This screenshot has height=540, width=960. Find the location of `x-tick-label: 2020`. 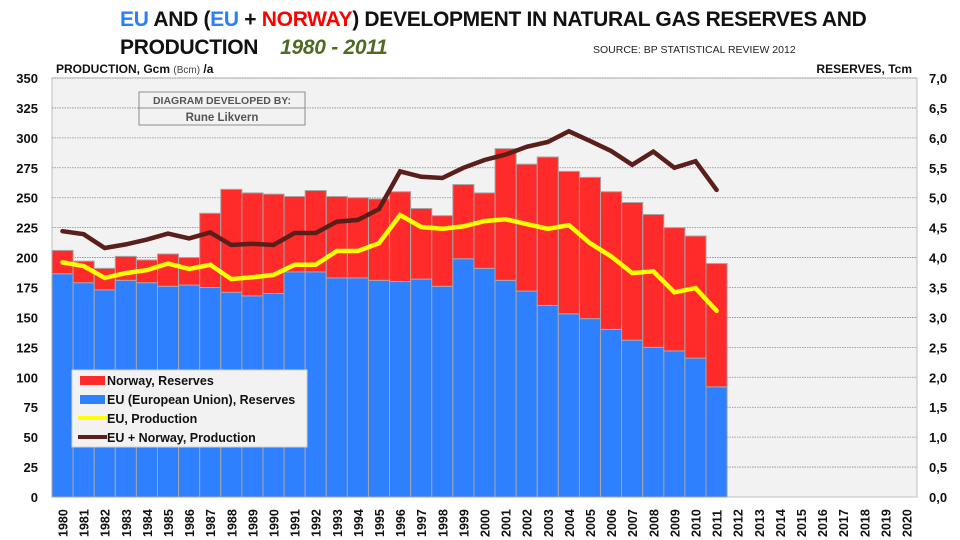

x-tick-label: 2020 is located at coordinates (907, 523).